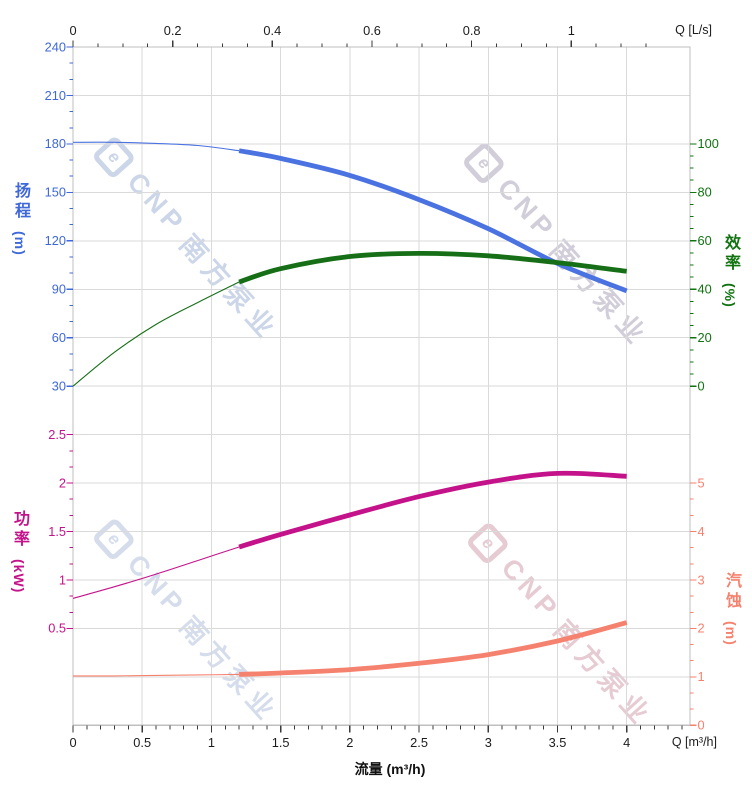 This screenshot has width=752, height=797. What do you see at coordinates (558, 742) in the screenshot?
I see `svg-text: 3.5` at bounding box center [558, 742].